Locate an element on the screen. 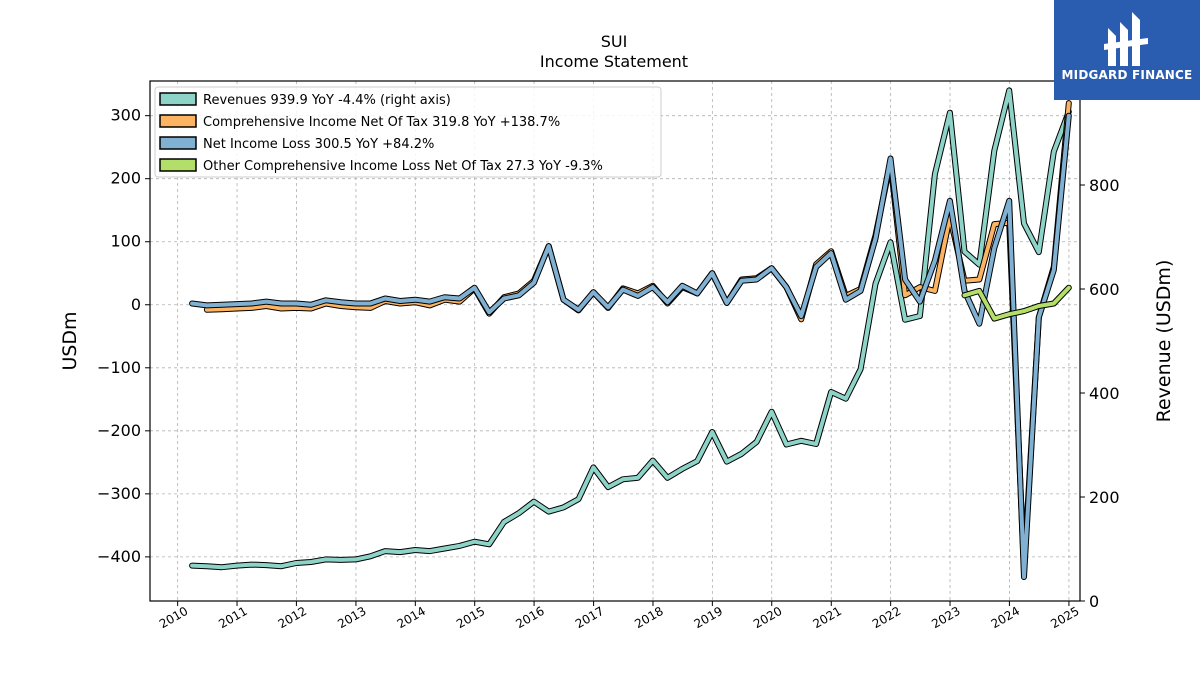 This screenshot has height=675, width=1200. x-tick-label: 2014 is located at coordinates (411, 617).